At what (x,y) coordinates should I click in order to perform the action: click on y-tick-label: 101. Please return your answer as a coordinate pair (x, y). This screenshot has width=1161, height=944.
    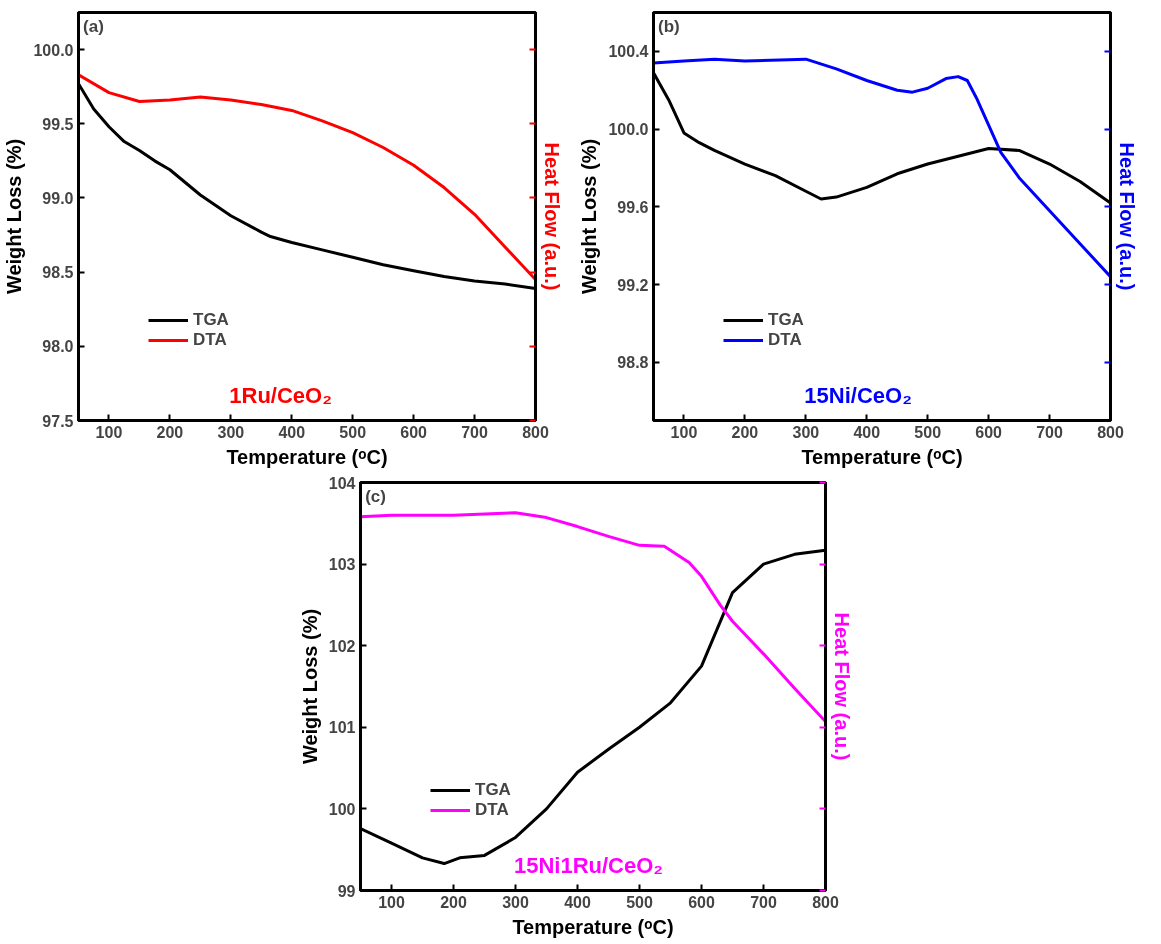
    Looking at the image, I should click on (342, 728).